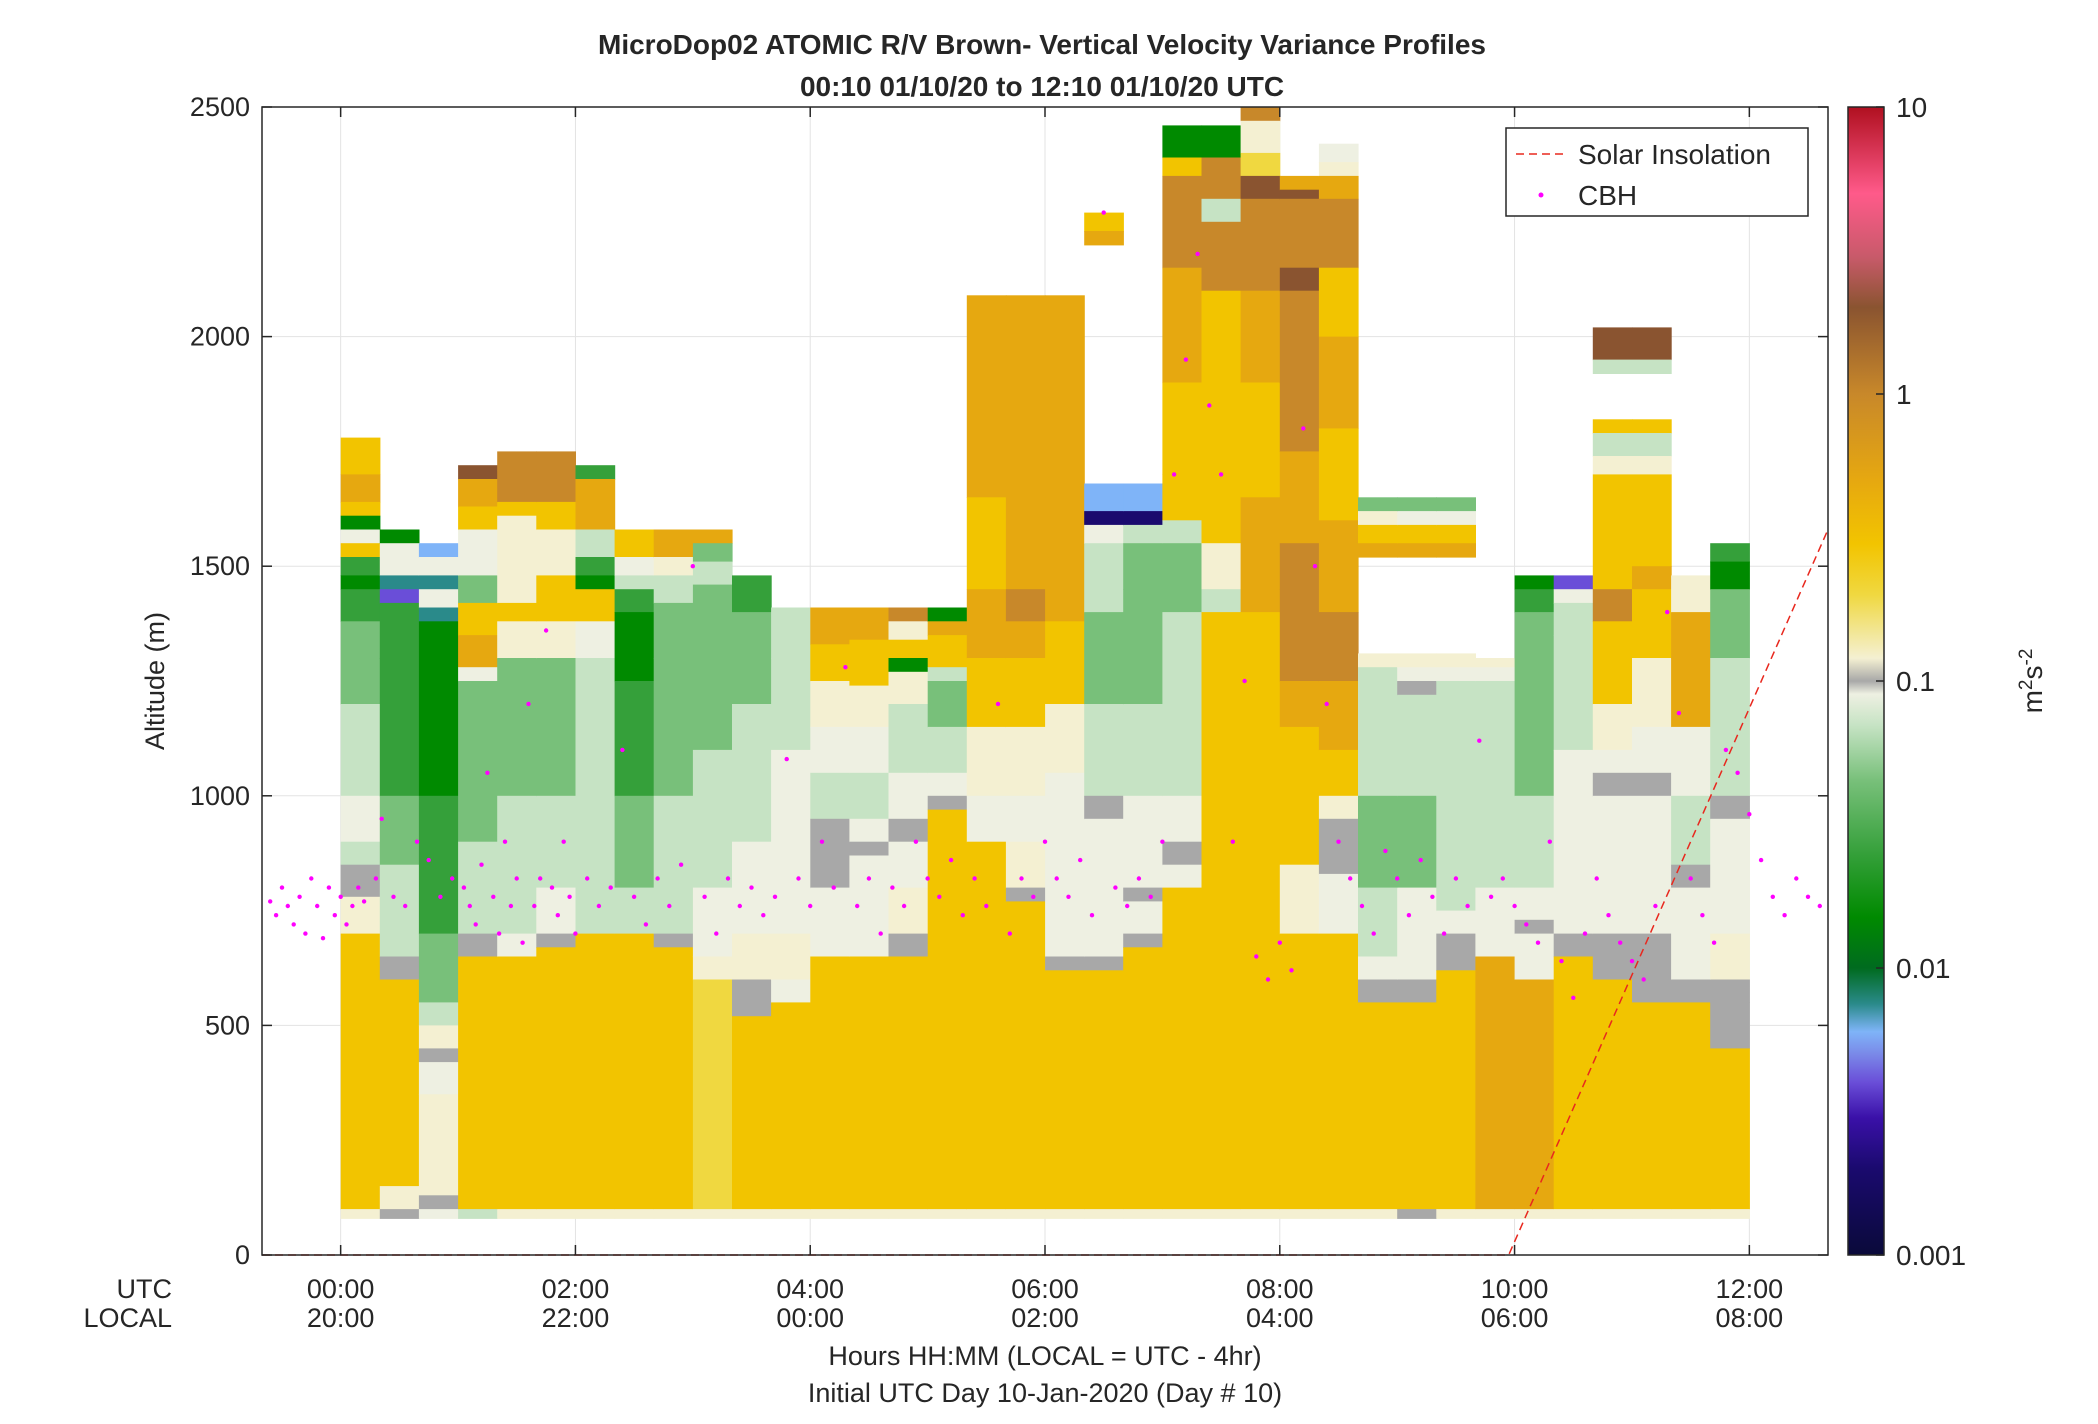 The height and width of the screenshot is (1424, 2098). Describe the element at coordinates (341, 1318) in the screenshot. I see `x-tick-label-local-0: 20:00` at that location.